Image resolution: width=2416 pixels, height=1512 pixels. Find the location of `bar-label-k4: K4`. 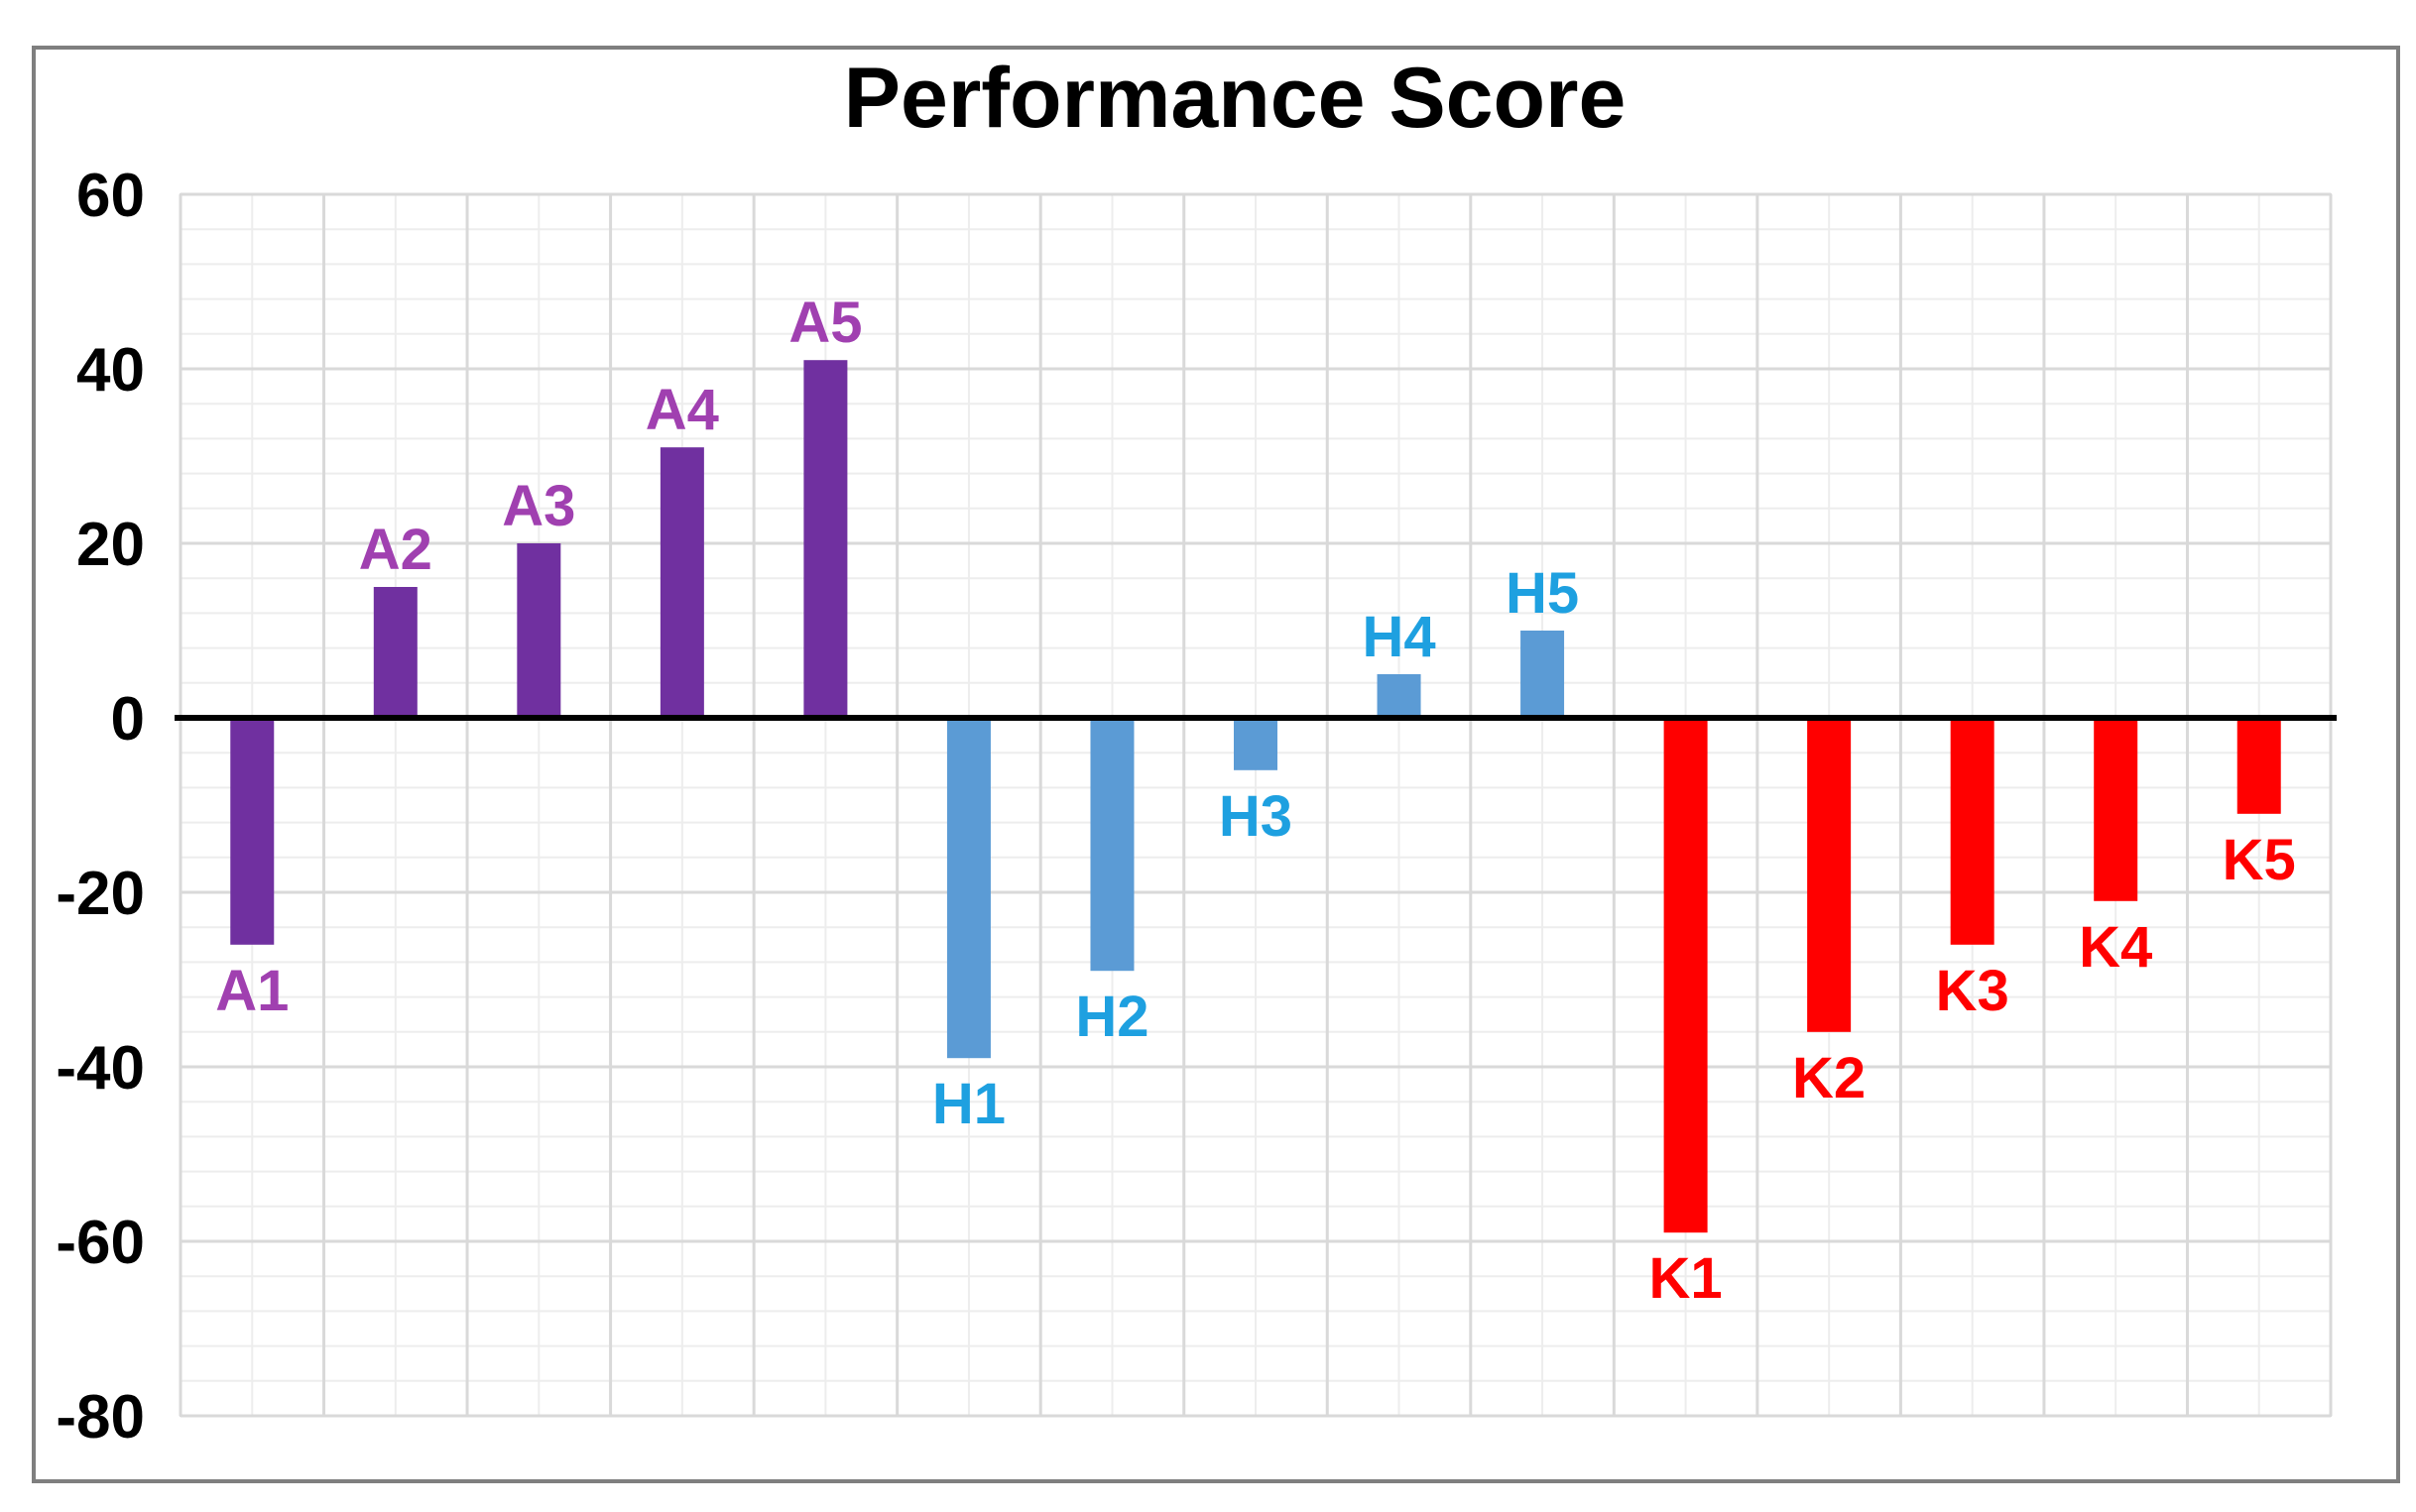

bar-label-k4: K4 is located at coordinates (2115, 947).